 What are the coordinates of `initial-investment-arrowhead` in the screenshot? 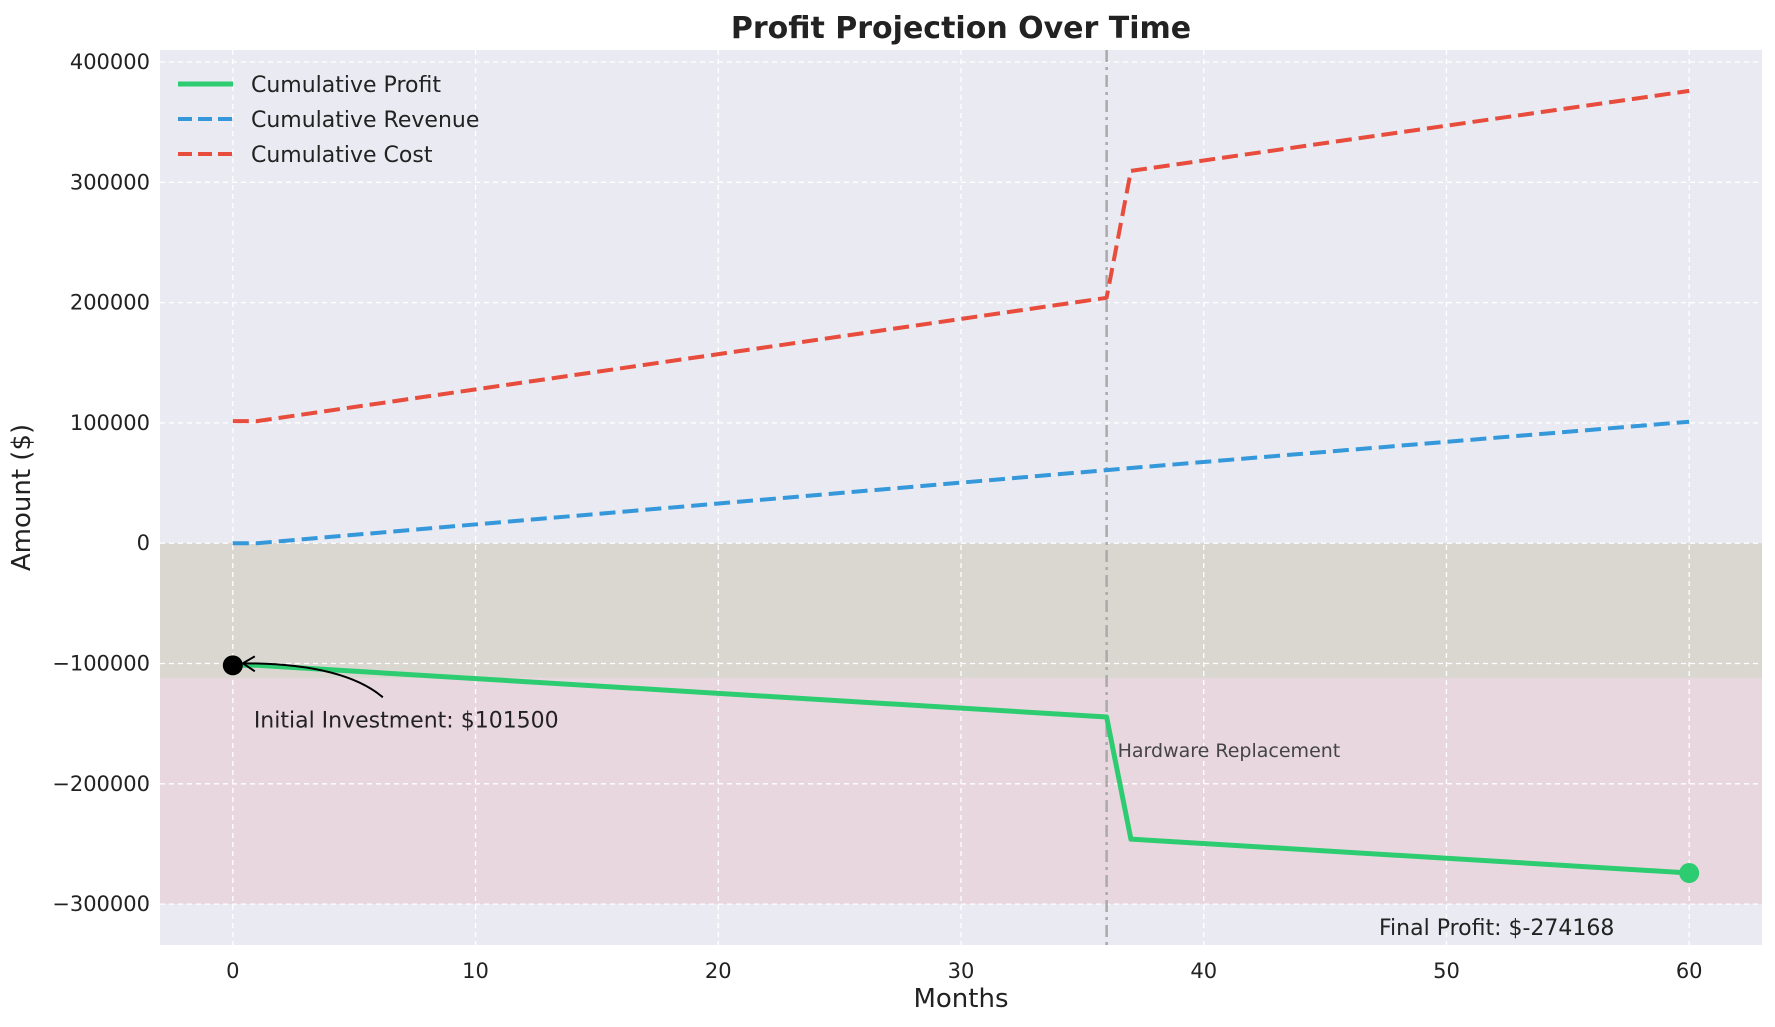 It's located at (248, 664).